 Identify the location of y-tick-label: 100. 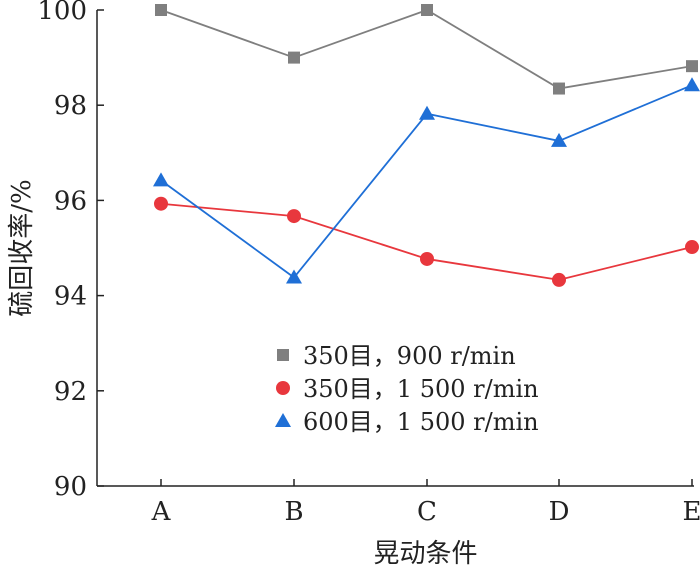
(62, 13).